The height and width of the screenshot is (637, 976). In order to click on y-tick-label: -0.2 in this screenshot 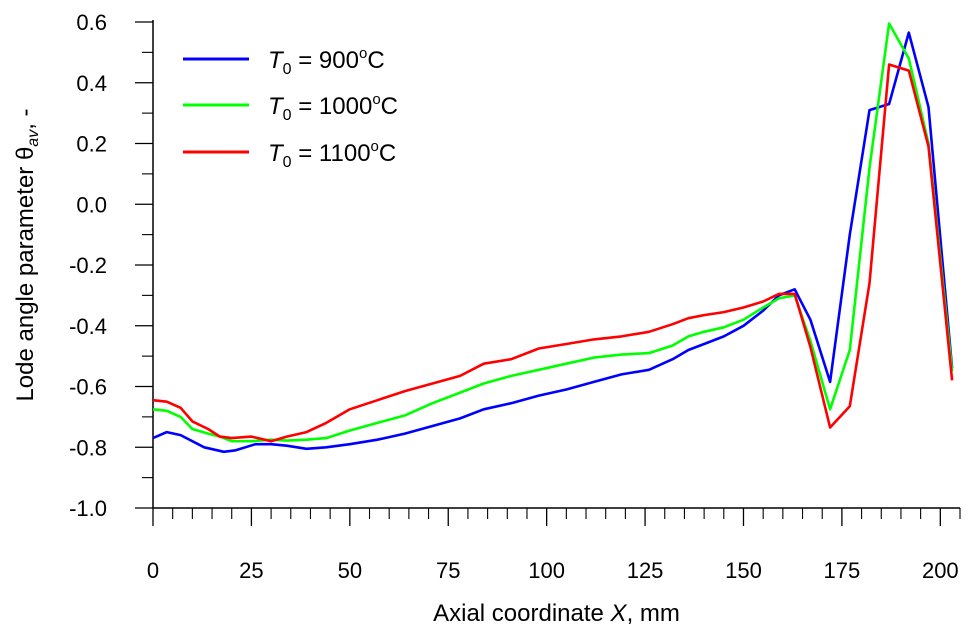, I will do `click(88, 265)`.